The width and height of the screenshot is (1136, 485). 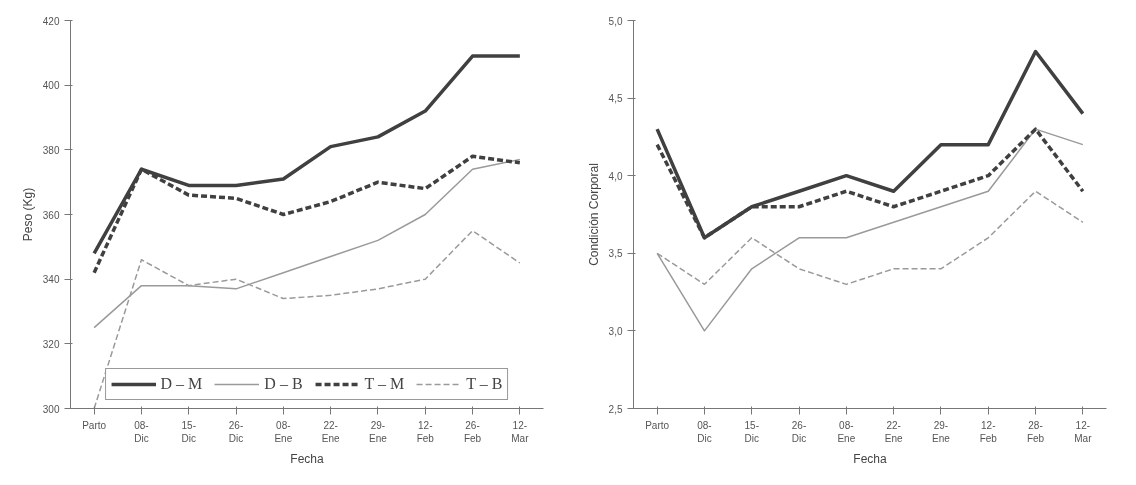 I want to click on y-tick-label: 400, so click(x=51, y=86).